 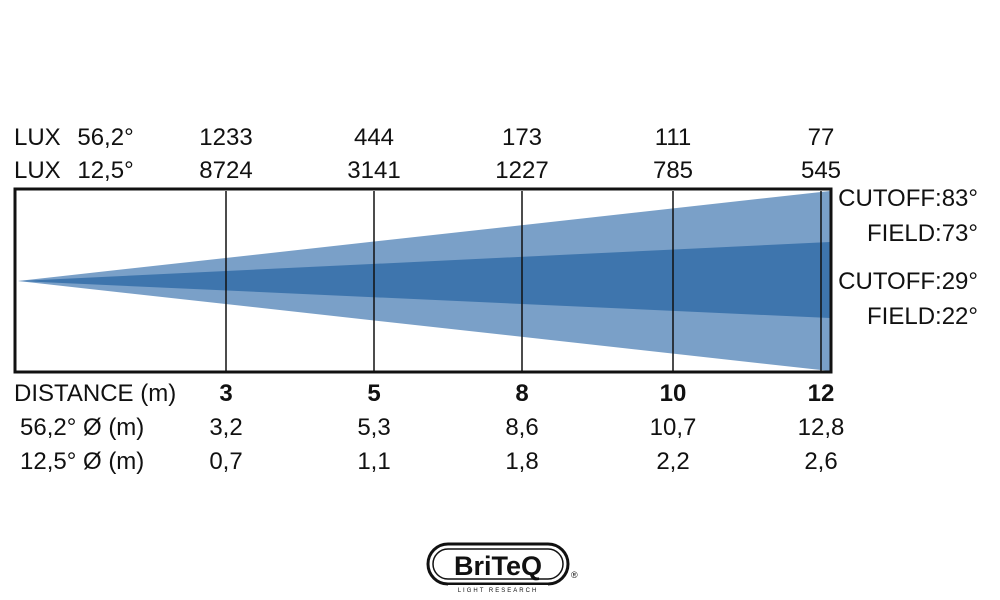 I want to click on lux-value: 77, so click(x=821, y=137).